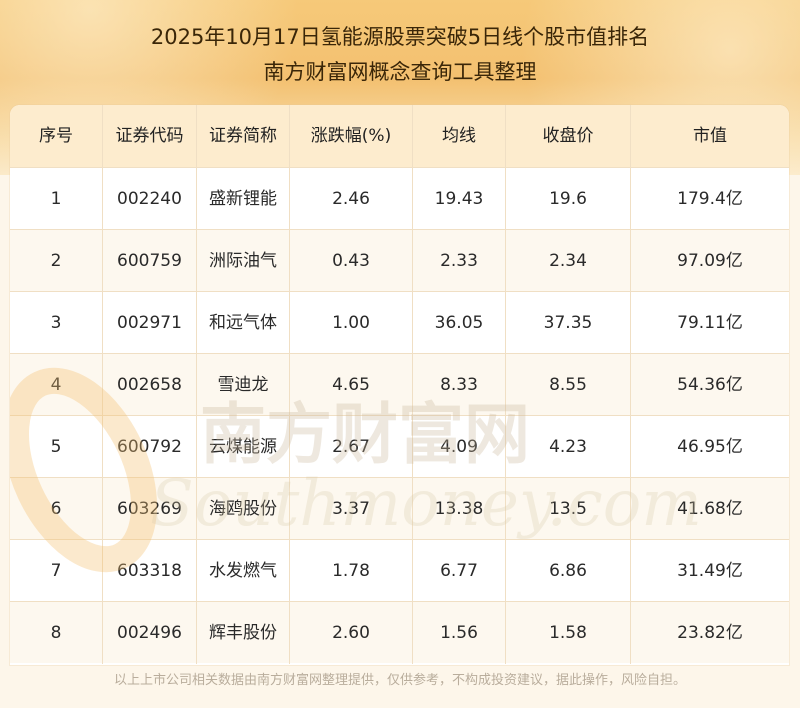 The width and height of the screenshot is (800, 708). I want to click on table-header-row: 序号 证券代码 证券简称 涨跌幅(%) 均线 收盘价 市值, so click(399, 136).